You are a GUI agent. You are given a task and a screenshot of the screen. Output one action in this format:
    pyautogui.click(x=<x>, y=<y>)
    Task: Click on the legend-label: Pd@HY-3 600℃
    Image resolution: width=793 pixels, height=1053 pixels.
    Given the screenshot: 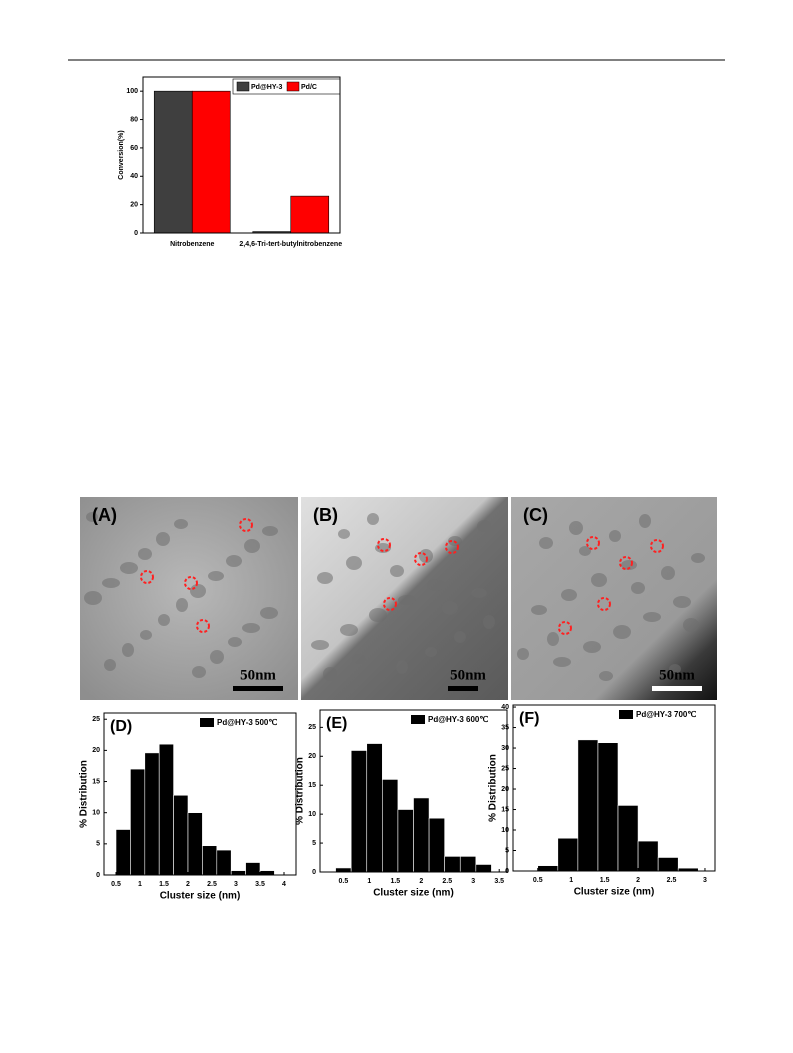 What is the action you would take?
    pyautogui.click(x=458, y=719)
    